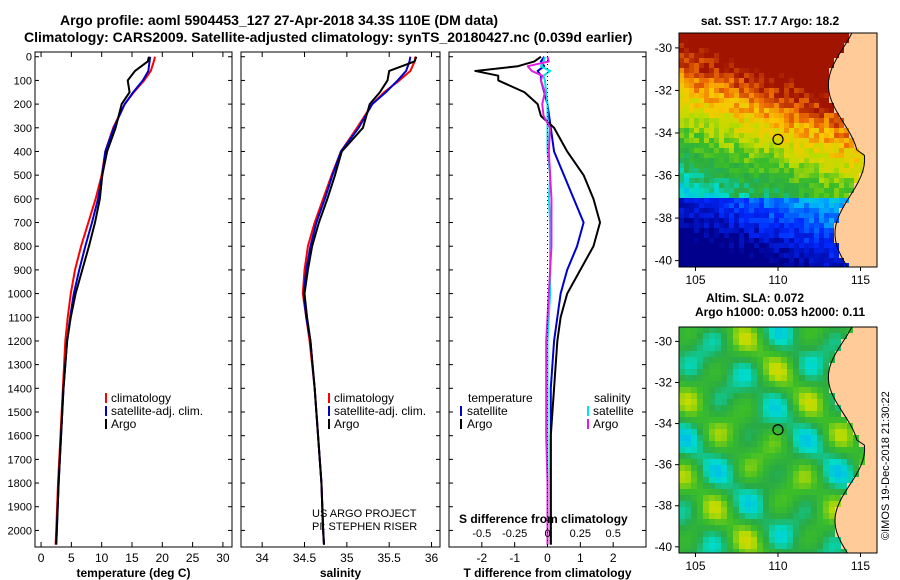 This screenshot has width=900, height=580. I want to click on sla_map-xtick-label: 110, so click(777, 566).